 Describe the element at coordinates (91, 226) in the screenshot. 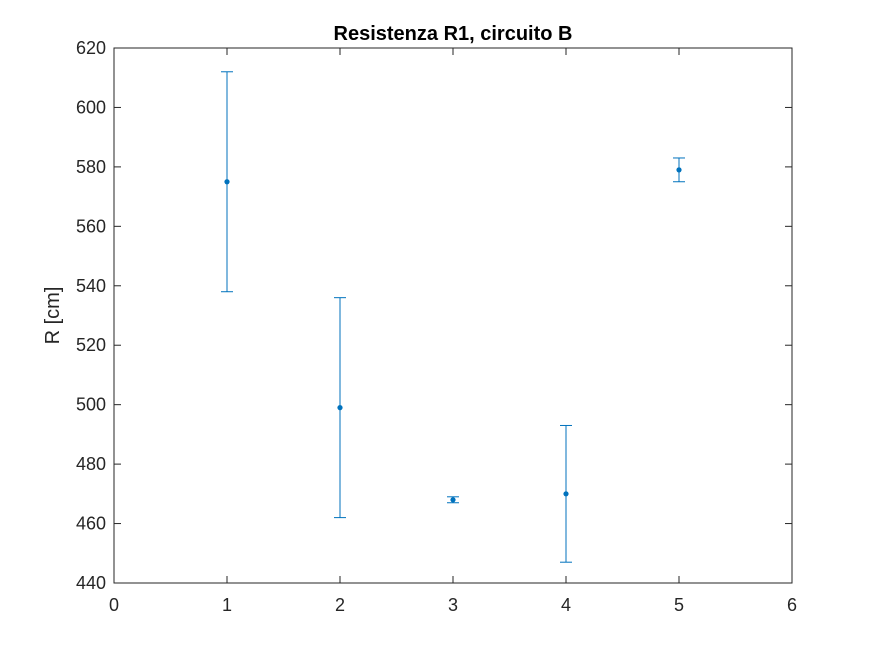

I see `y-tick-label: 560` at that location.